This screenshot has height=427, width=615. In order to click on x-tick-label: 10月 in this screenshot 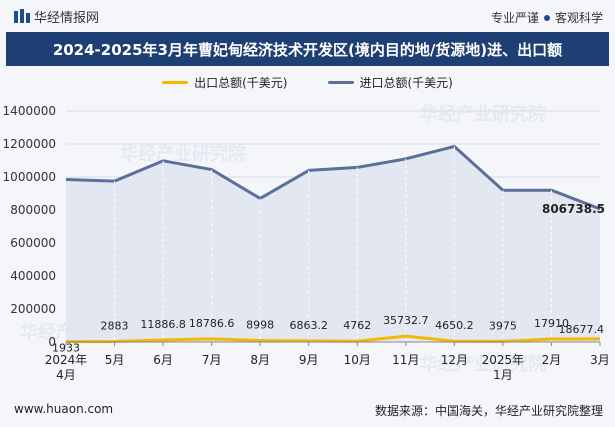, I will do `click(357, 360)`.